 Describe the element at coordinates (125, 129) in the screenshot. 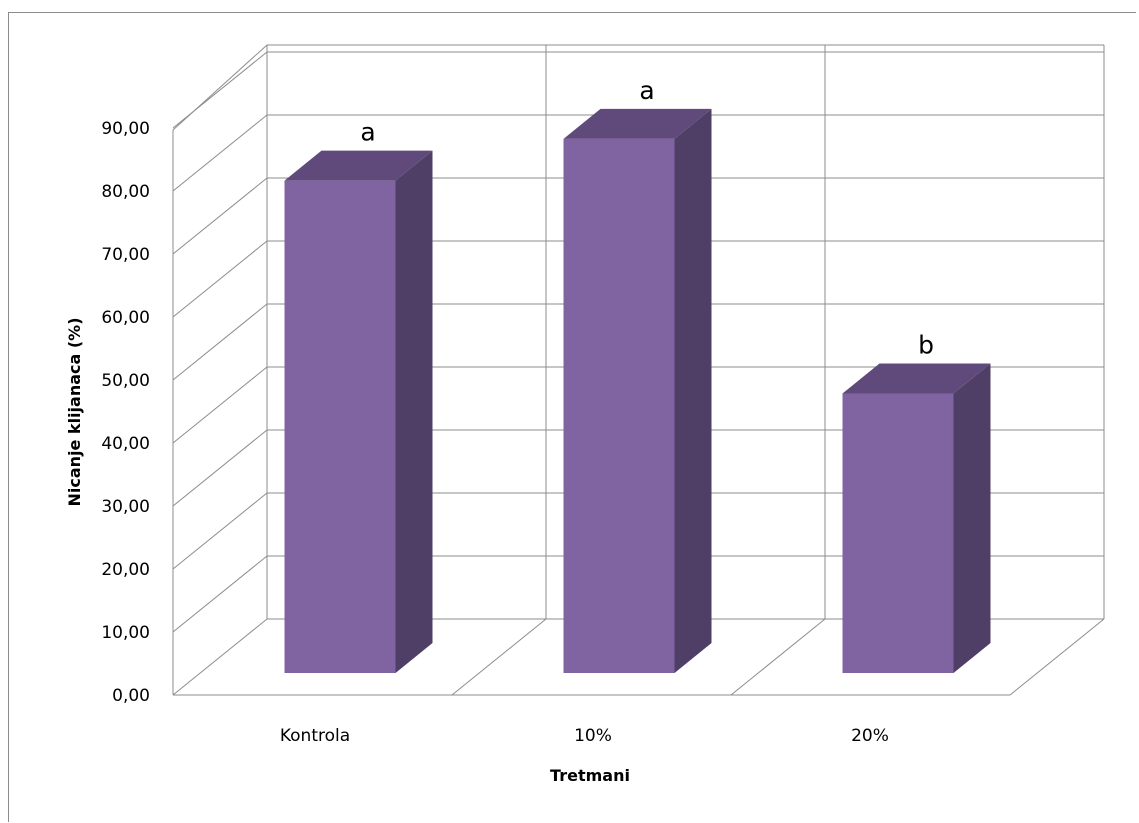

I see `y-tick-label: 90,00` at that location.